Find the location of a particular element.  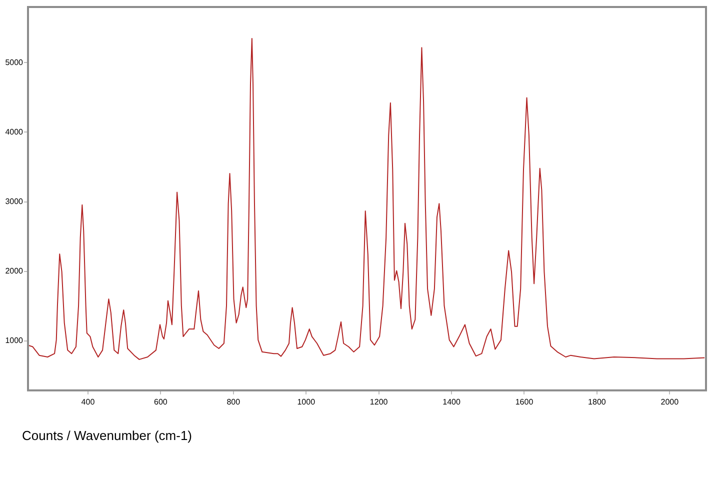

x-tick-label: 1200 is located at coordinates (379, 401).